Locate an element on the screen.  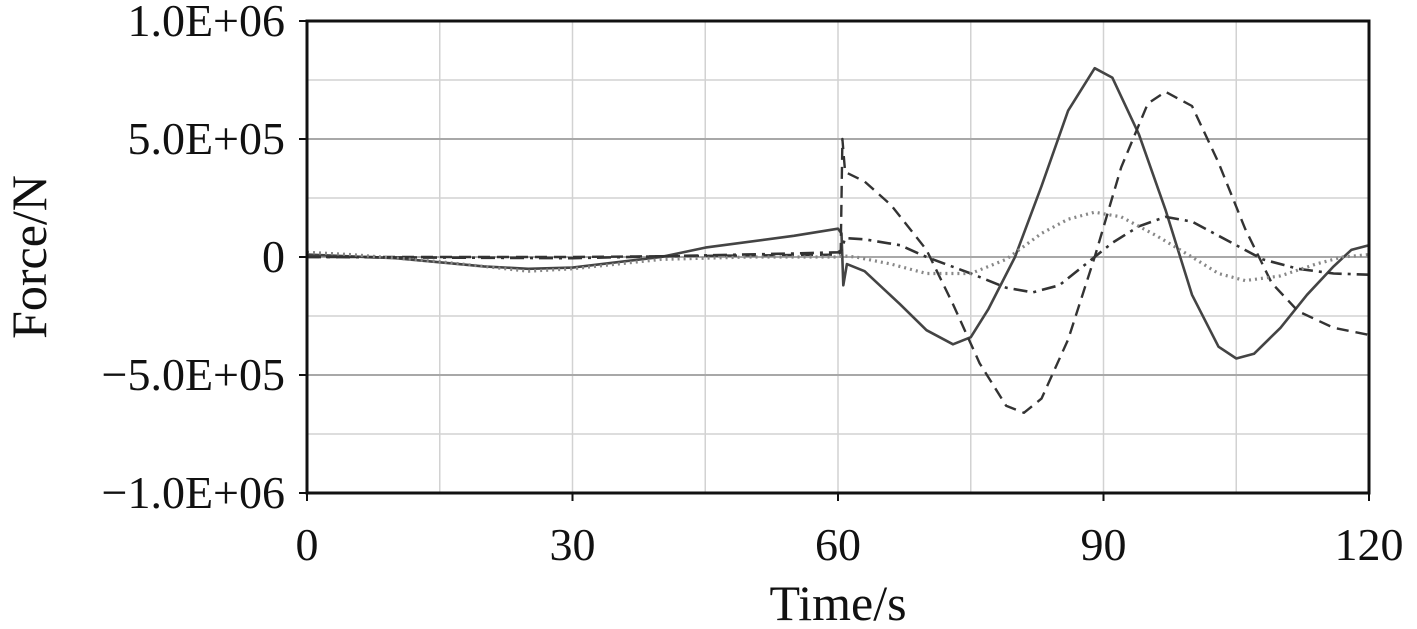
y-tick-label: 5.0E+05 is located at coordinates (206, 138).